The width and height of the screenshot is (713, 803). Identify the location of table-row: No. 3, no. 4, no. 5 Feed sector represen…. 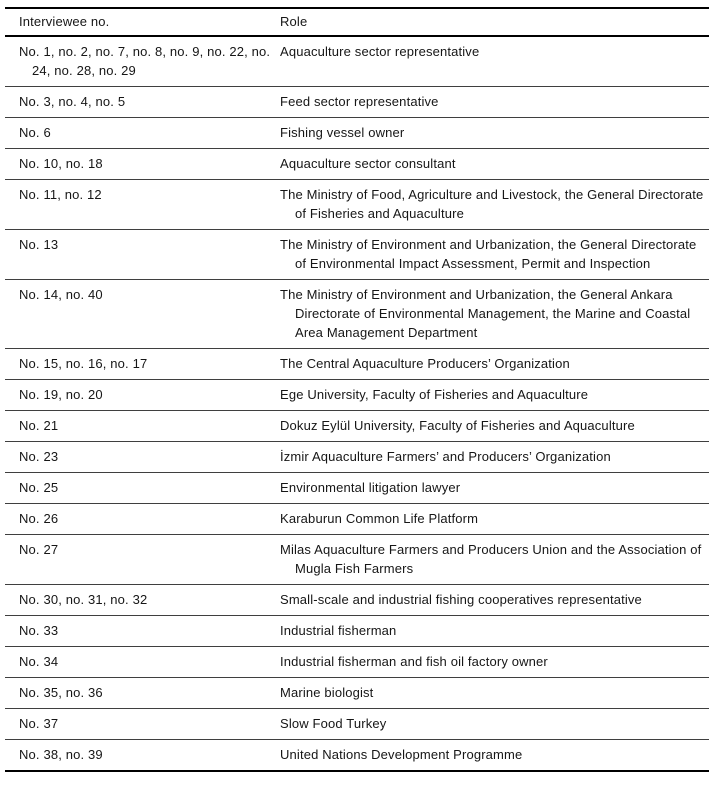
(357, 102).